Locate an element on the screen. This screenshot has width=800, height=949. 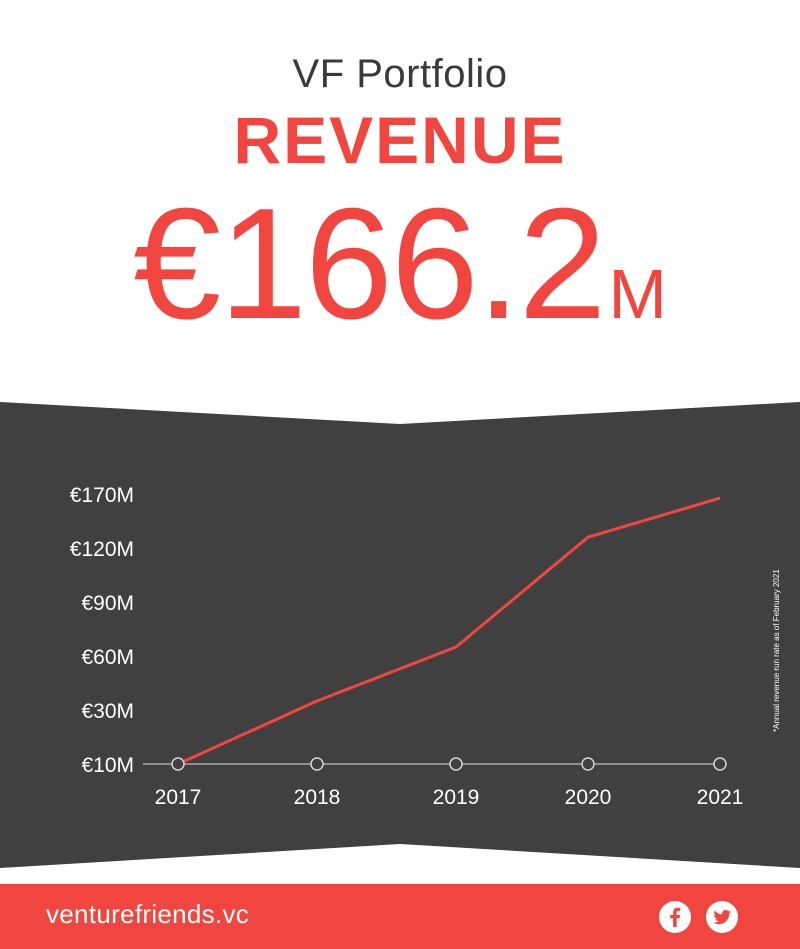
twitter-icon is located at coordinates (722, 917).